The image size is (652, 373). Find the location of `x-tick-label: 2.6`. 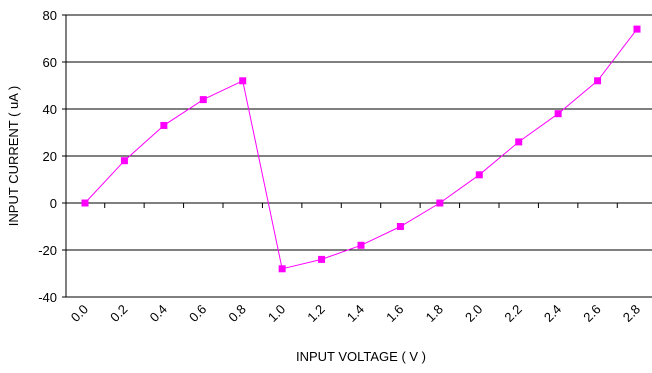

x-tick-label: 2.6 is located at coordinates (591, 313).